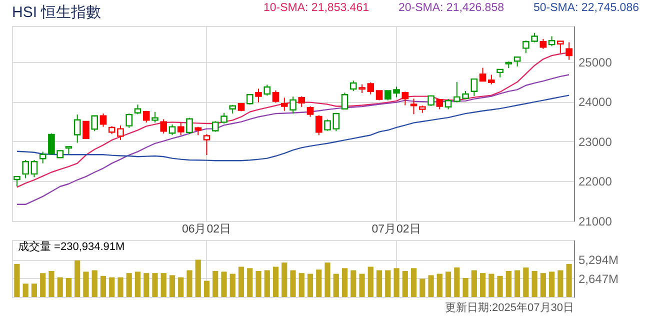 Image resolution: width=654 pixels, height=325 pixels. What do you see at coordinates (207, 229) in the screenshot?
I see `x-tick-label: 06月02日` at bounding box center [207, 229].